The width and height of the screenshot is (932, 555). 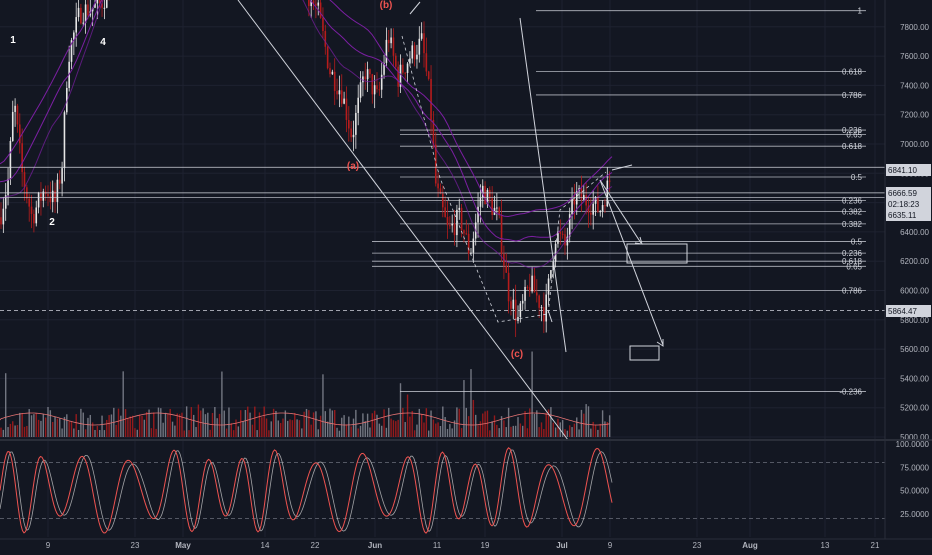 I want to click on volume-average-line, so click(x=305, y=419).